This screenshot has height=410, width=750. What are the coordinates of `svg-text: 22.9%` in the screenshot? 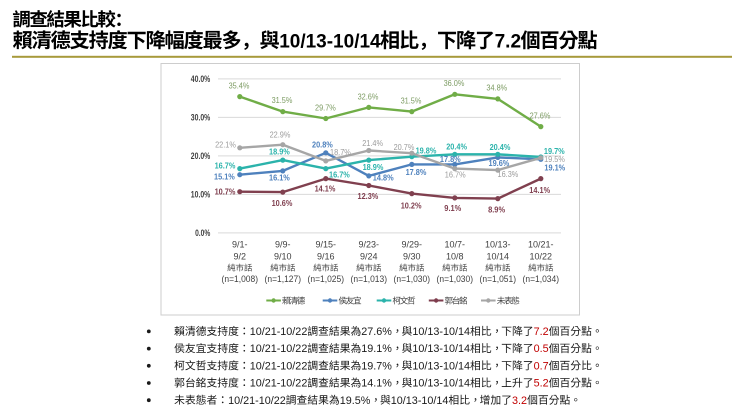 It's located at (280, 135).